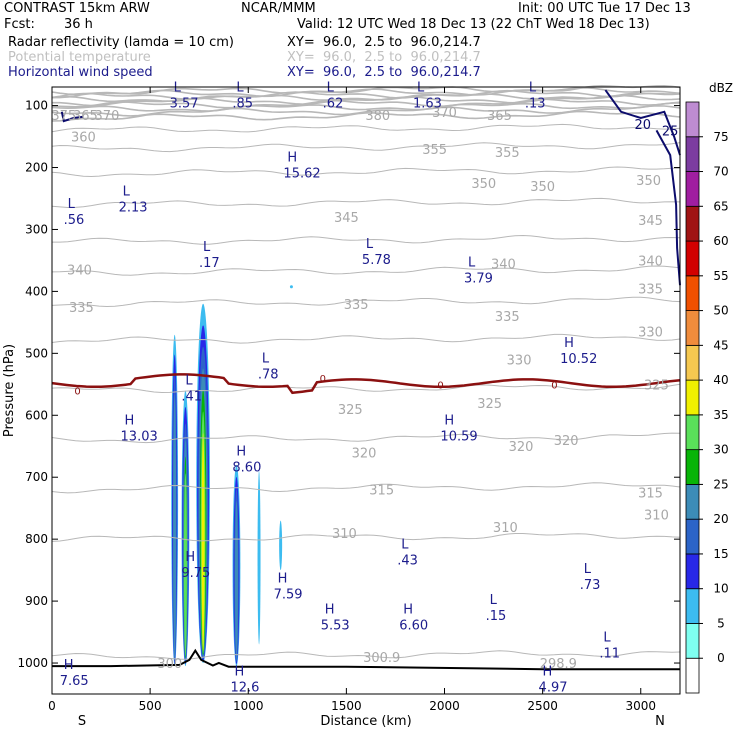  What do you see at coordinates (77, 8) in the screenshot?
I see `model-title: CONTRAST 15km ARW` at bounding box center [77, 8].